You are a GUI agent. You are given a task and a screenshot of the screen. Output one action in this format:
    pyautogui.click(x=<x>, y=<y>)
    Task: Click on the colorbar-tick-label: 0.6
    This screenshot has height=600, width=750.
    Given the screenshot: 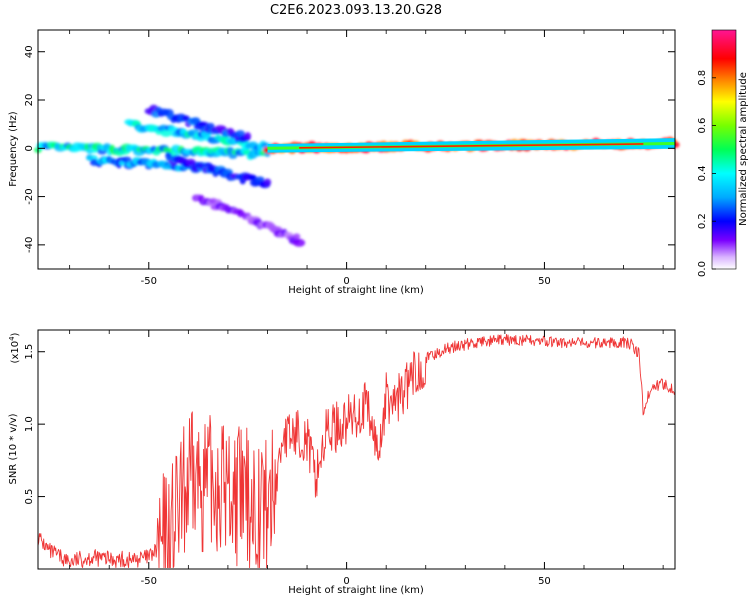 What is the action you would take?
    pyautogui.click(x=702, y=126)
    